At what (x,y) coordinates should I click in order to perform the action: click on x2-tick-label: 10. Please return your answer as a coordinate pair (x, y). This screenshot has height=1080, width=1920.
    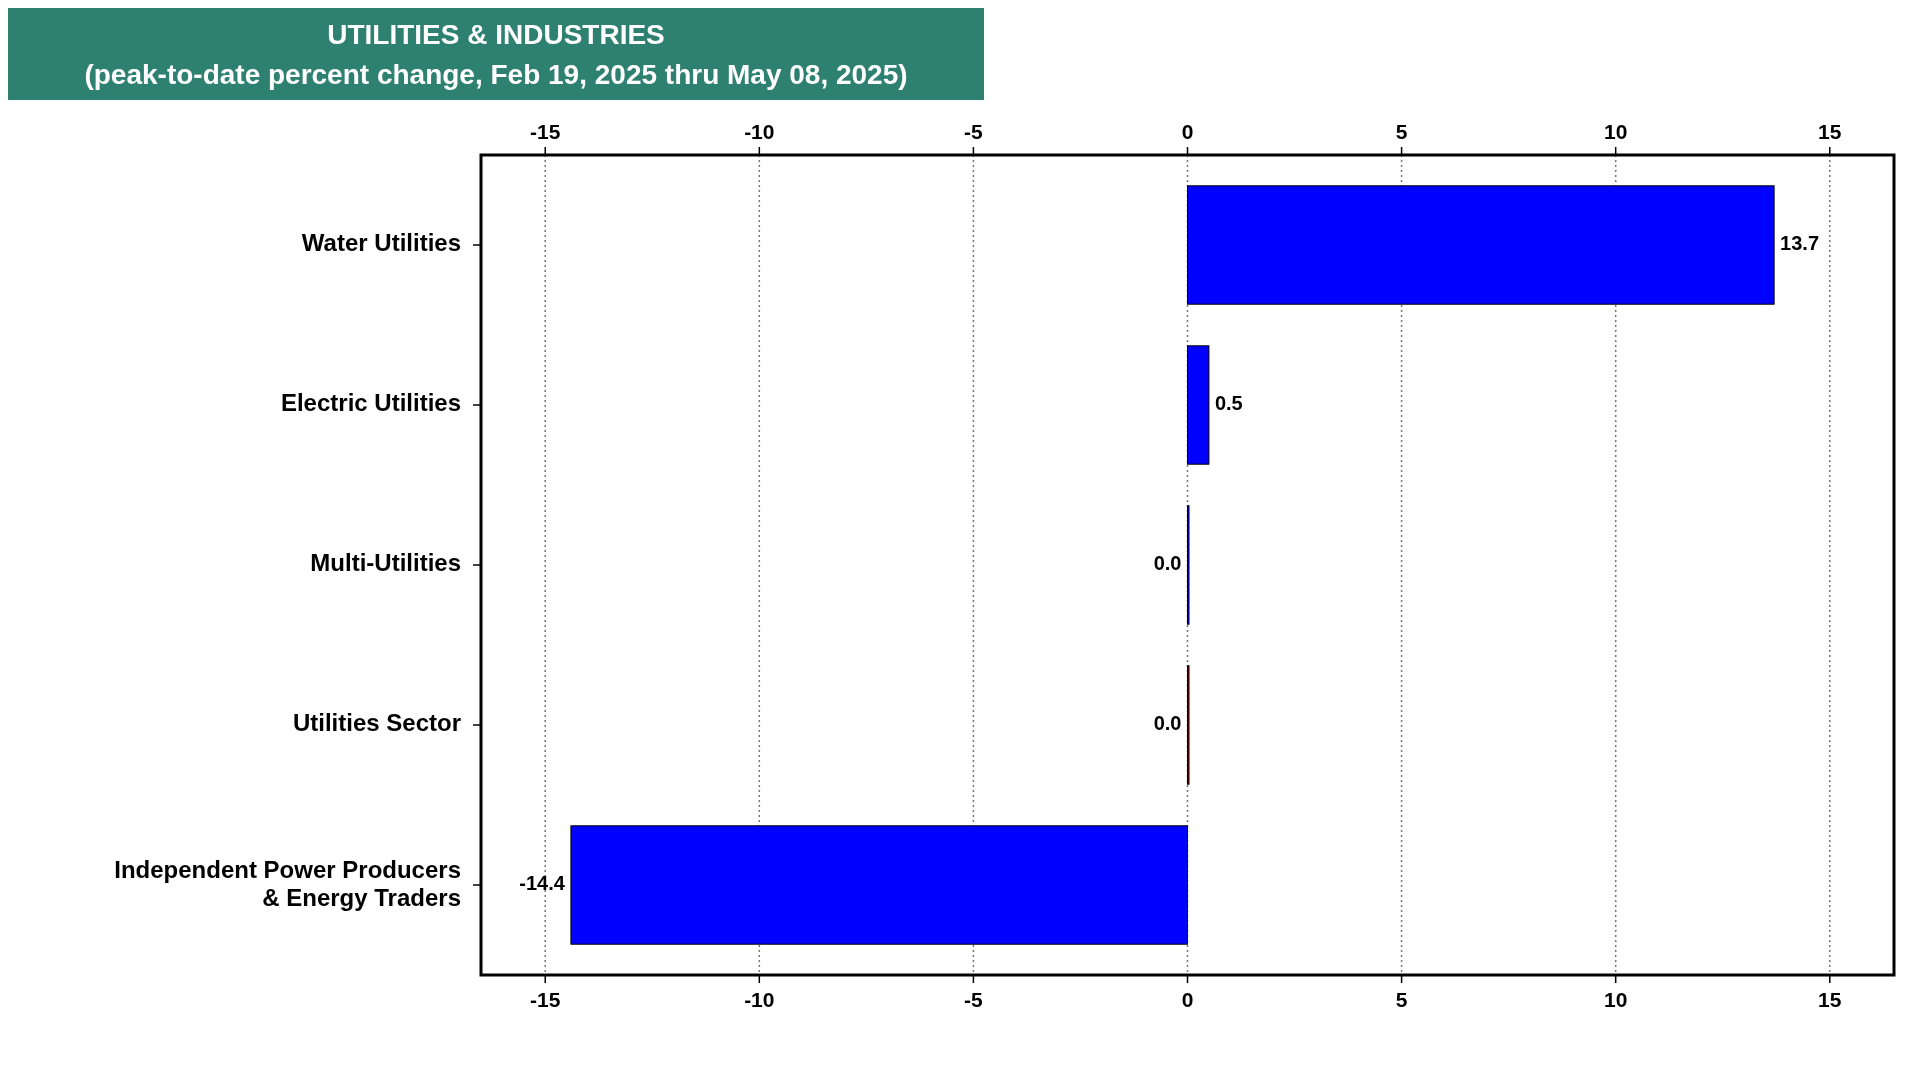
    Looking at the image, I should click on (1616, 999).